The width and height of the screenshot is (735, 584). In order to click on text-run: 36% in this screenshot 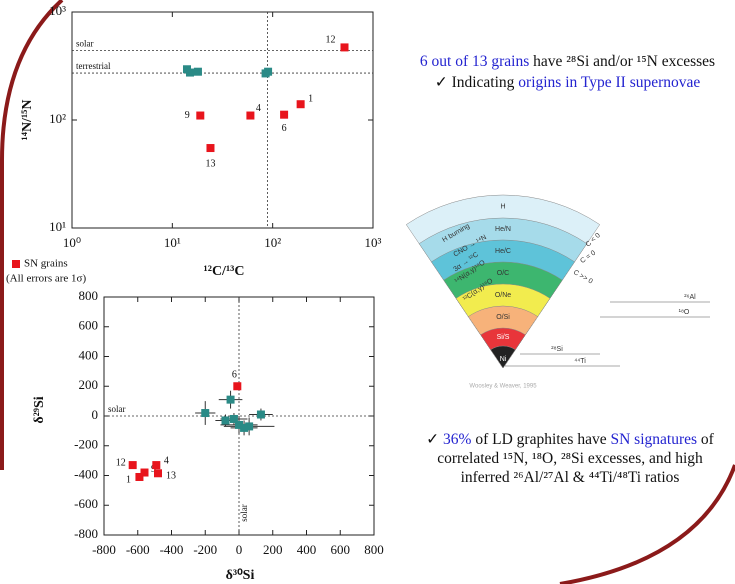, I will do `click(457, 439)`.